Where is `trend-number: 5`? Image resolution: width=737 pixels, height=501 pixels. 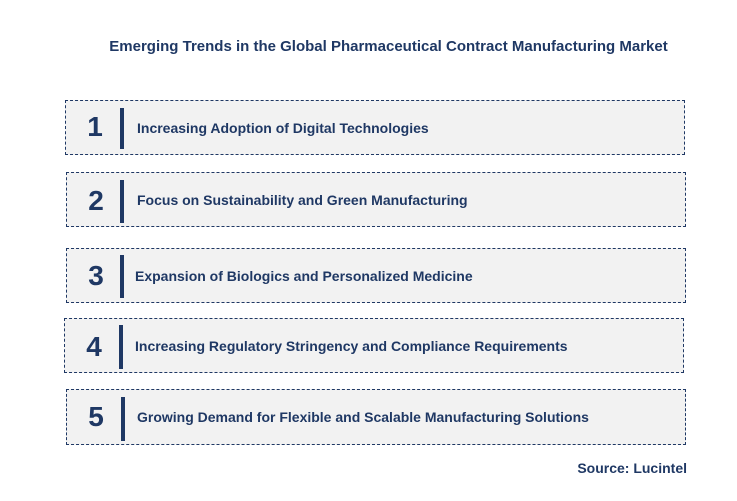
trend-number: 5 is located at coordinates (96, 416).